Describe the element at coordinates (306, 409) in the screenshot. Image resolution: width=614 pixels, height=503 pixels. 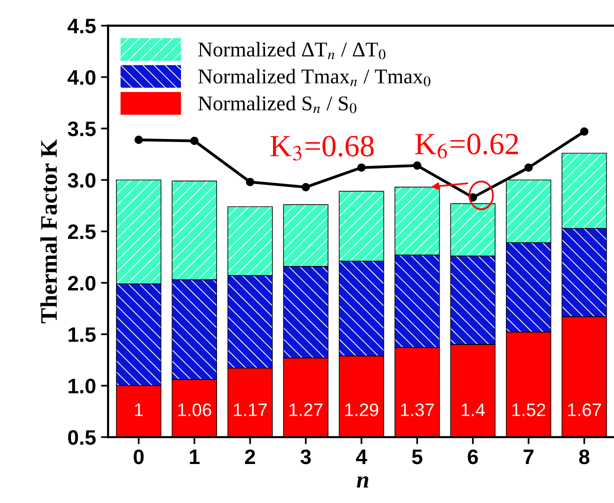
I see `data-label: 1.27` at that location.